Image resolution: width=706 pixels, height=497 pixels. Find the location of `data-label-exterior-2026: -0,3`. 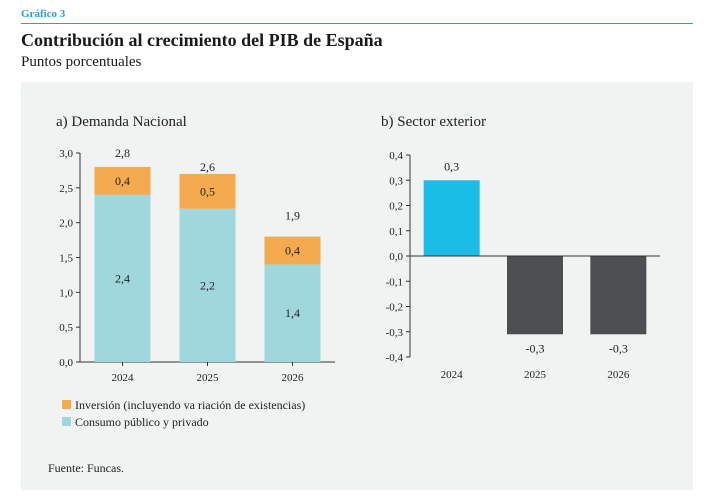

data-label-exterior-2026: -0,3 is located at coordinates (618, 348).